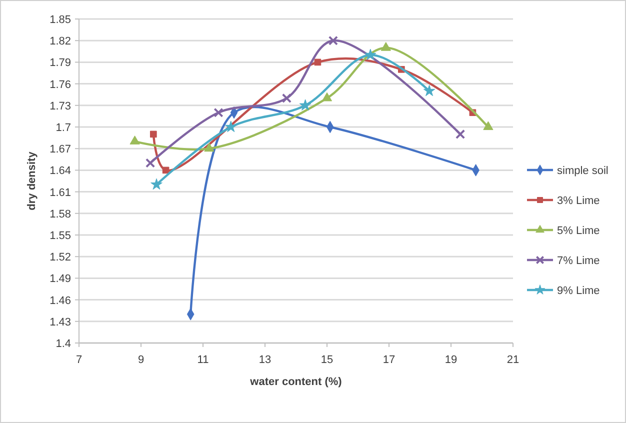  What do you see at coordinates (60, 214) in the screenshot?
I see `y-tick-label: 1.58` at bounding box center [60, 214].